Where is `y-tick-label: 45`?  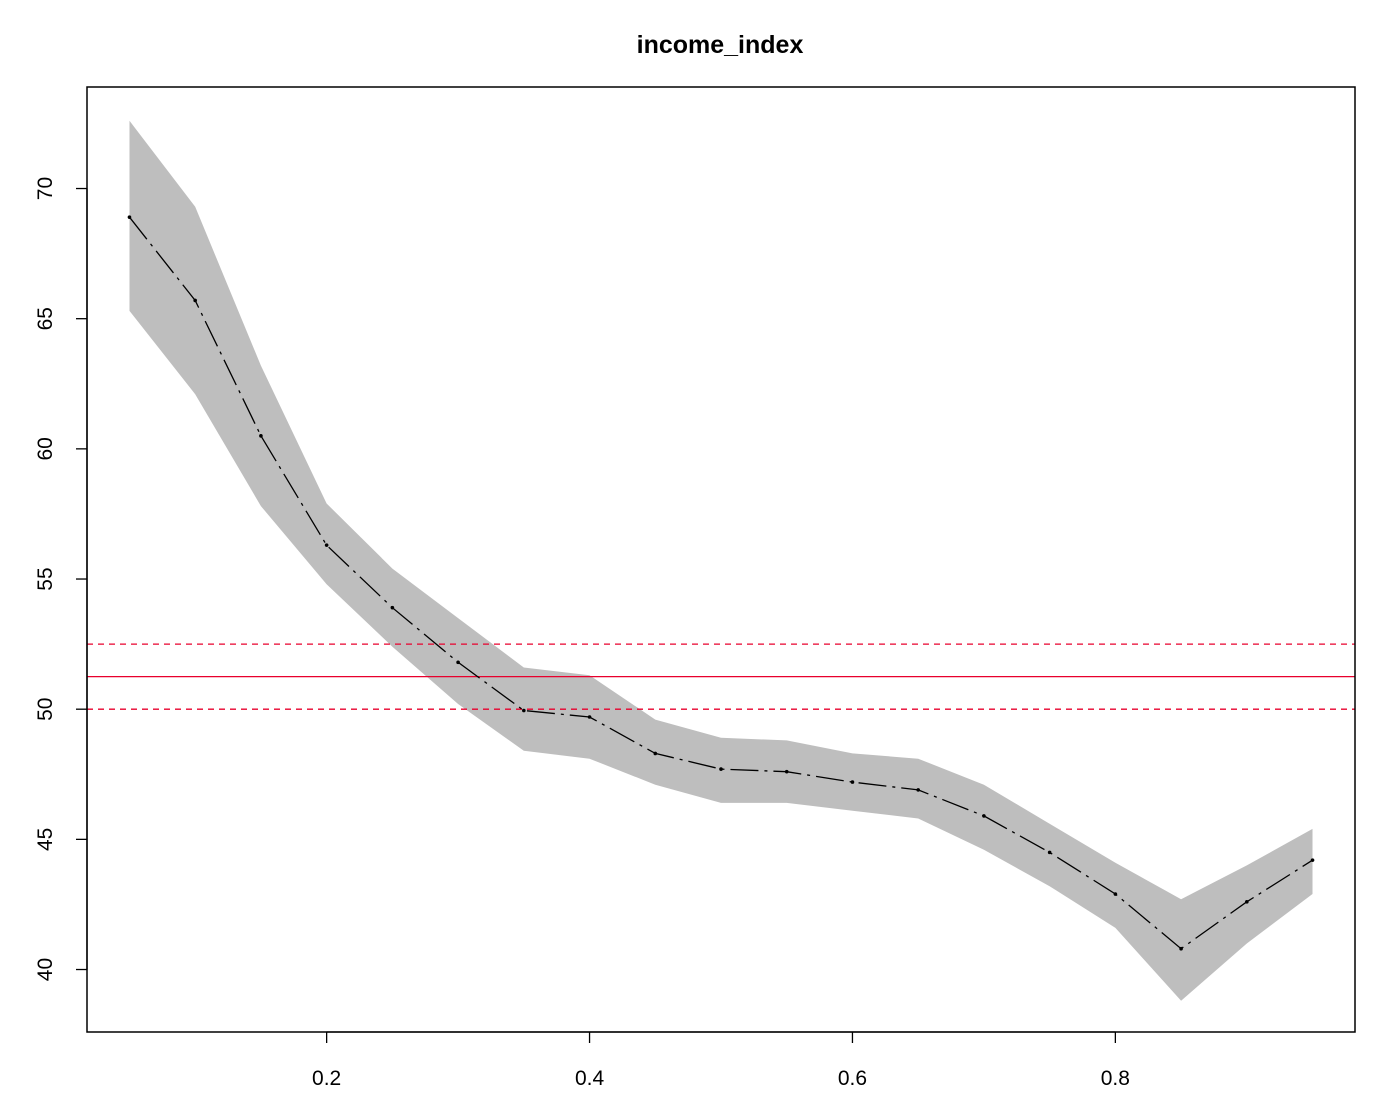 y-tick-label: 45 is located at coordinates (45, 839).